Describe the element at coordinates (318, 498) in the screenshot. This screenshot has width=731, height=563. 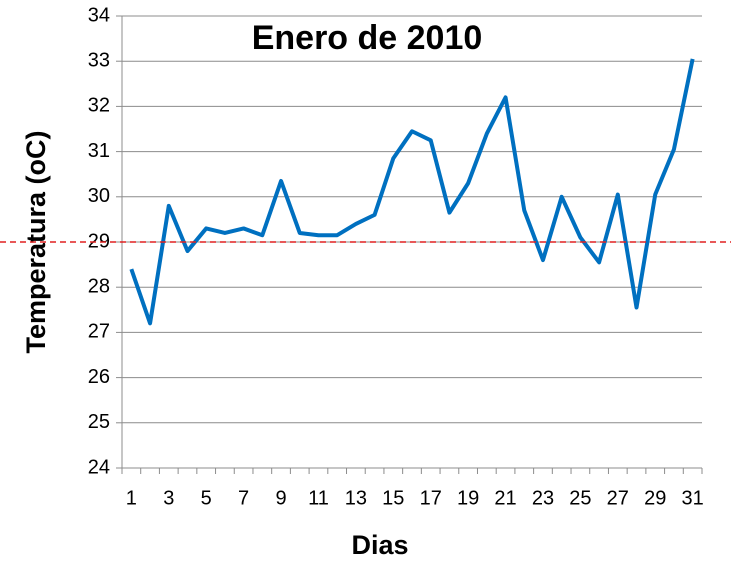
I see `x-tick-label: 11` at that location.